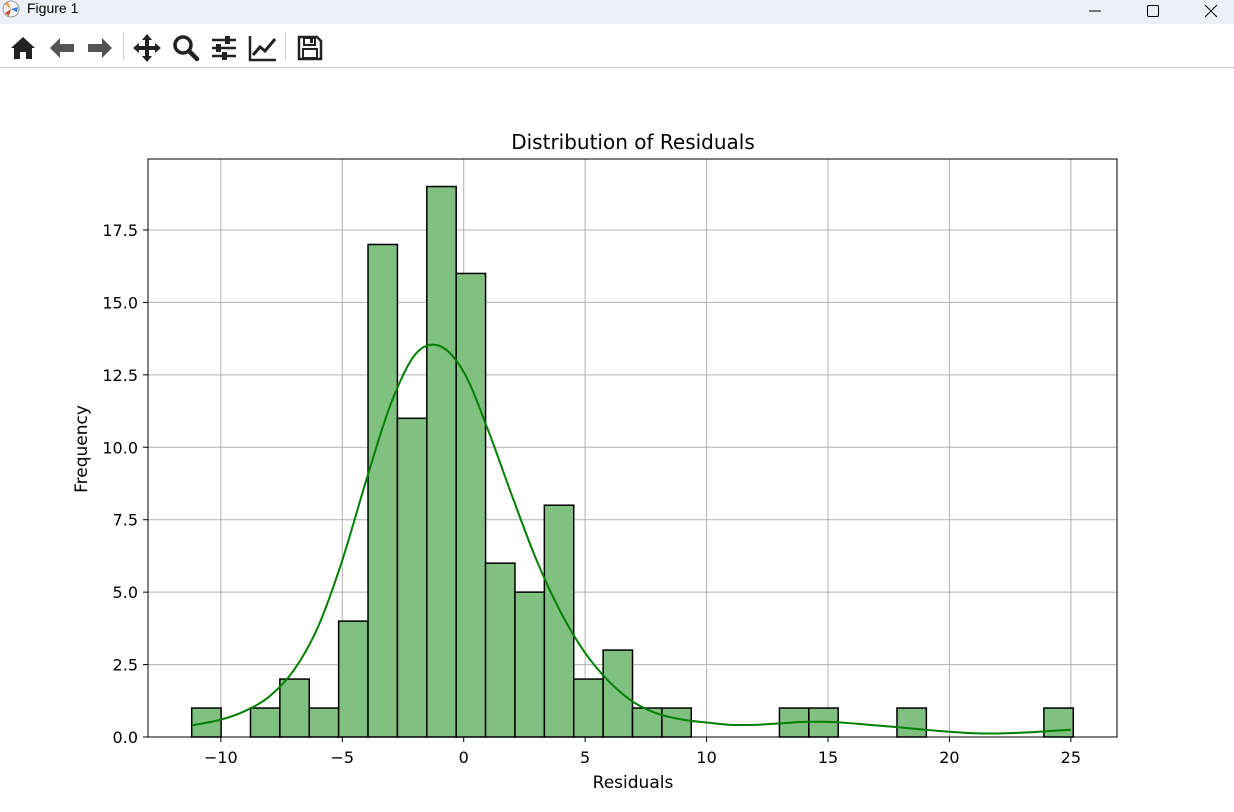  I want to click on home-button, so click(23, 48).